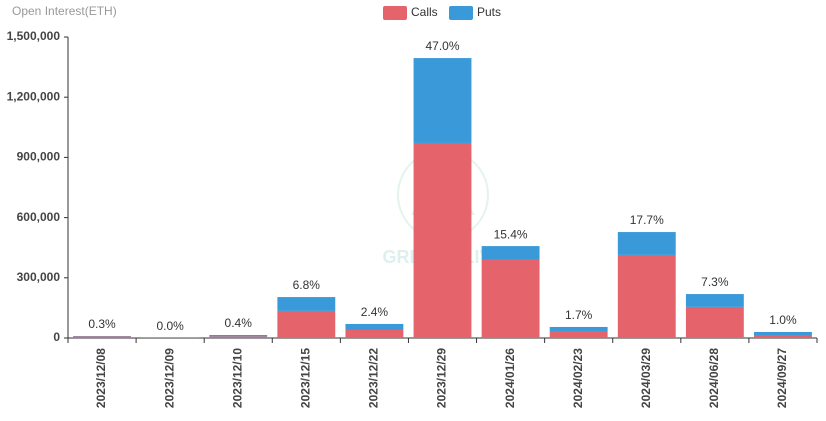  I want to click on x-tick-label: 2023/12/15, so click(305, 378).